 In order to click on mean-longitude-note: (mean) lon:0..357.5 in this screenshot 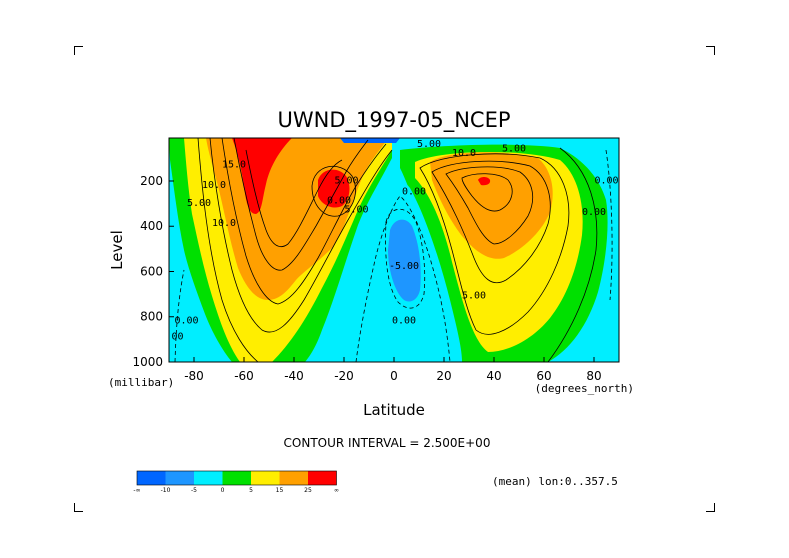, I will do `click(555, 481)`.